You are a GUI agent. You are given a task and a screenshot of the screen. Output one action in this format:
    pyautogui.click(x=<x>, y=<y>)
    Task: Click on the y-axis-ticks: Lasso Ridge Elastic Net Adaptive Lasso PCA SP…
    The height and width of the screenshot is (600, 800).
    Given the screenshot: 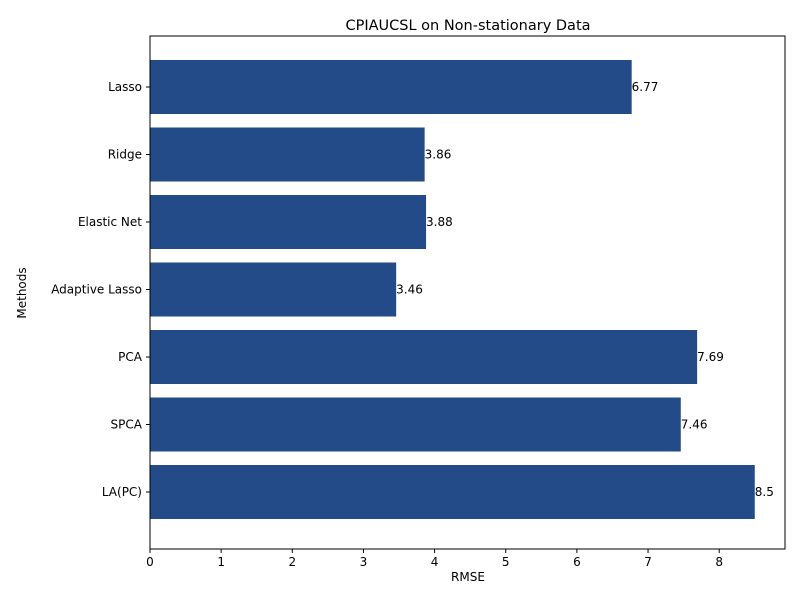 What is the action you would take?
    pyautogui.click(x=100, y=289)
    